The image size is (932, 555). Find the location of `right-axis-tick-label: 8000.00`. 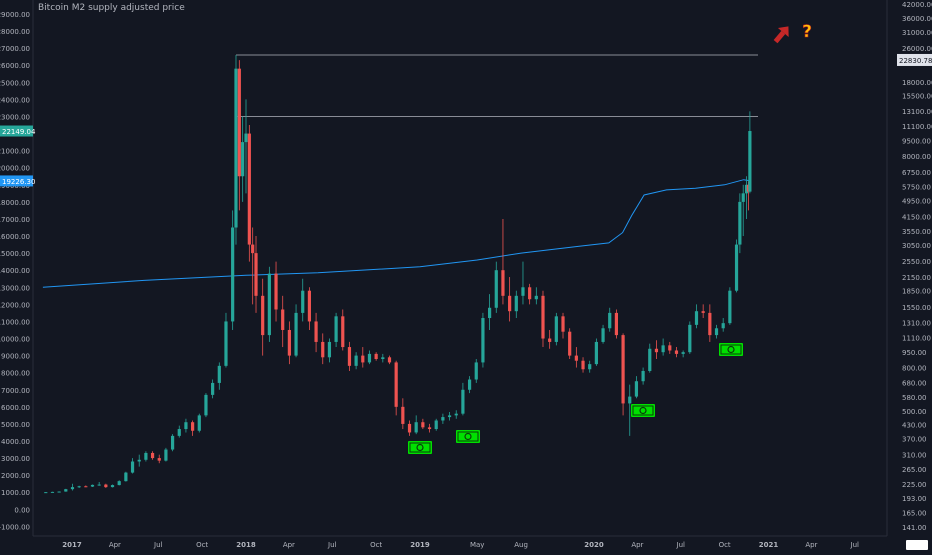

right-axis-tick-label: 8000.00 is located at coordinates (916, 157).